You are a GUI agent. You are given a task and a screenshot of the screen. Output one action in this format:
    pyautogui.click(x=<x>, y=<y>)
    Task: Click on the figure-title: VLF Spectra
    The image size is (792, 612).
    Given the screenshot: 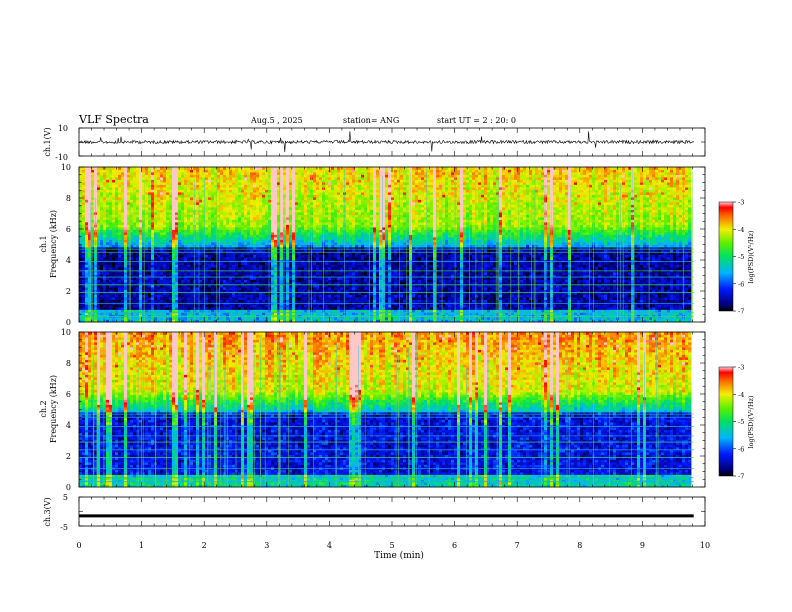 What is the action you would take?
    pyautogui.click(x=113, y=119)
    